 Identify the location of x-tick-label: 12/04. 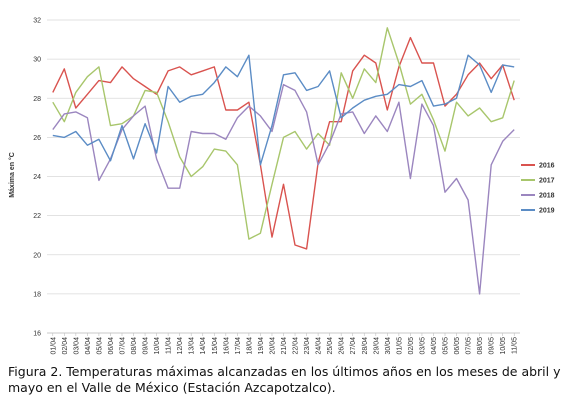
(180, 346).